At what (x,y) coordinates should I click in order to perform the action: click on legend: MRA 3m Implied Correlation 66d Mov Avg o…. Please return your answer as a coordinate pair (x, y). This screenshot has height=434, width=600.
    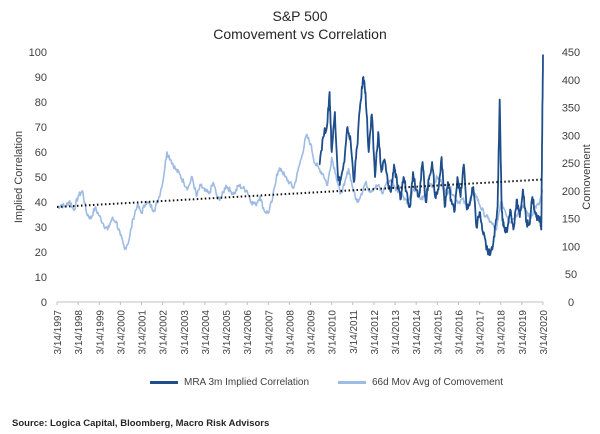
    Looking at the image, I should click on (300, 385).